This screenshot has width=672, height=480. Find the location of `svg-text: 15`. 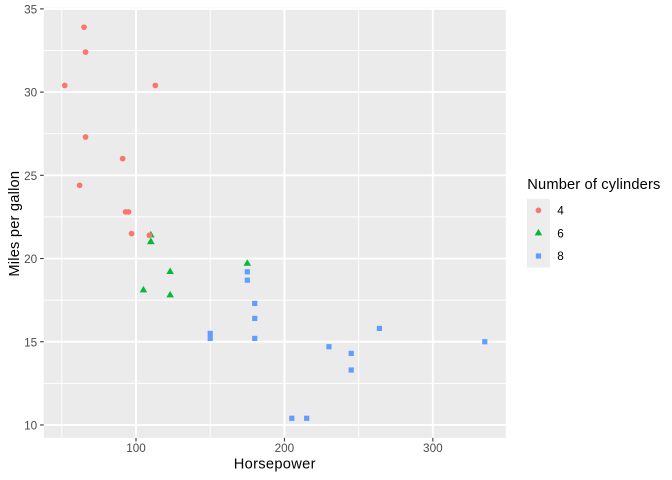

svg-text: 15 is located at coordinates (31, 342).